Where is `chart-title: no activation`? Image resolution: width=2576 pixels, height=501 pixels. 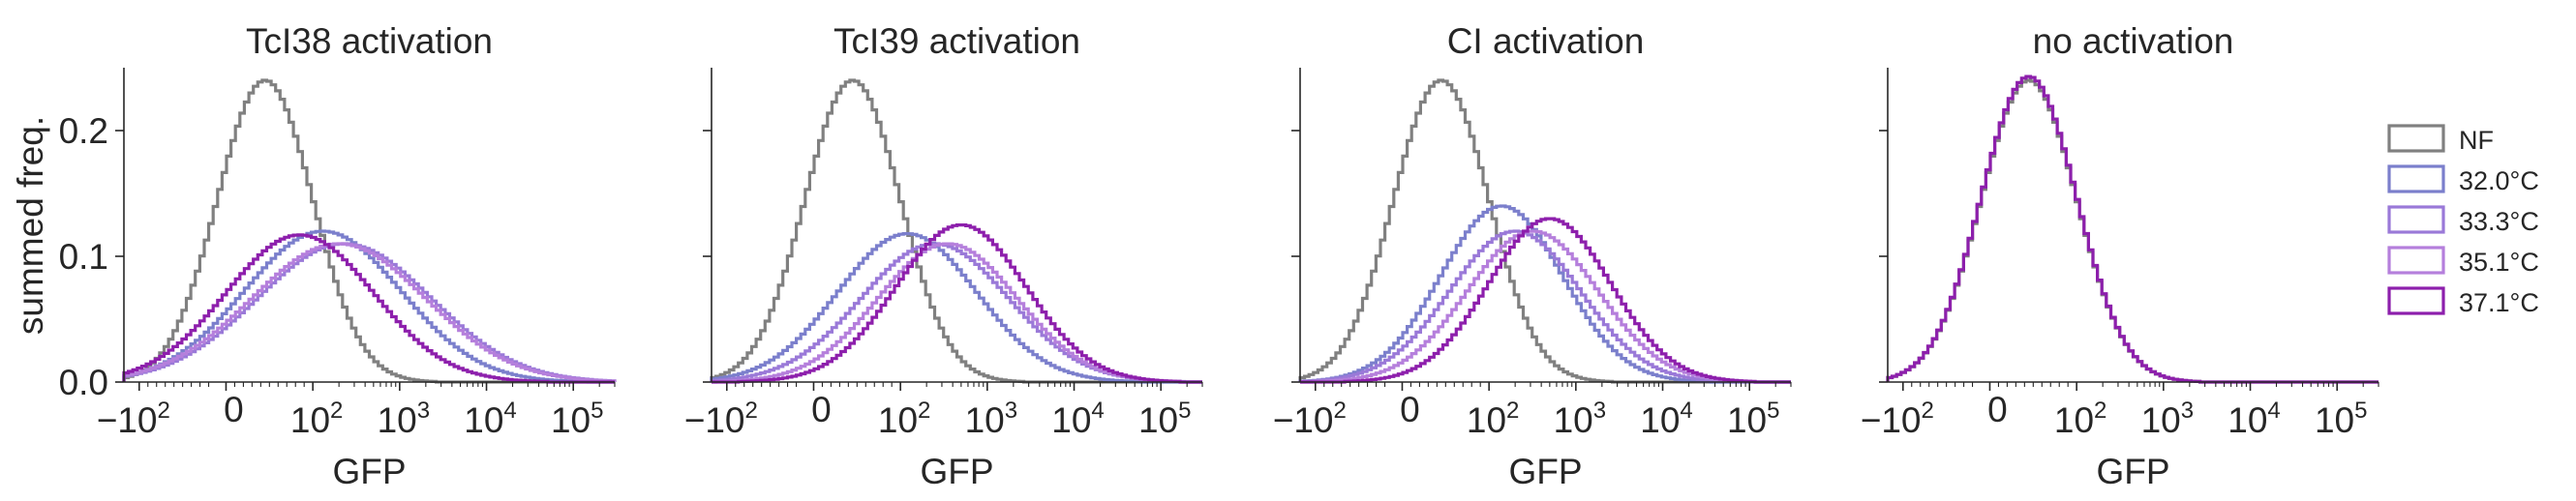
chart-title: no activation is located at coordinates (2133, 41).